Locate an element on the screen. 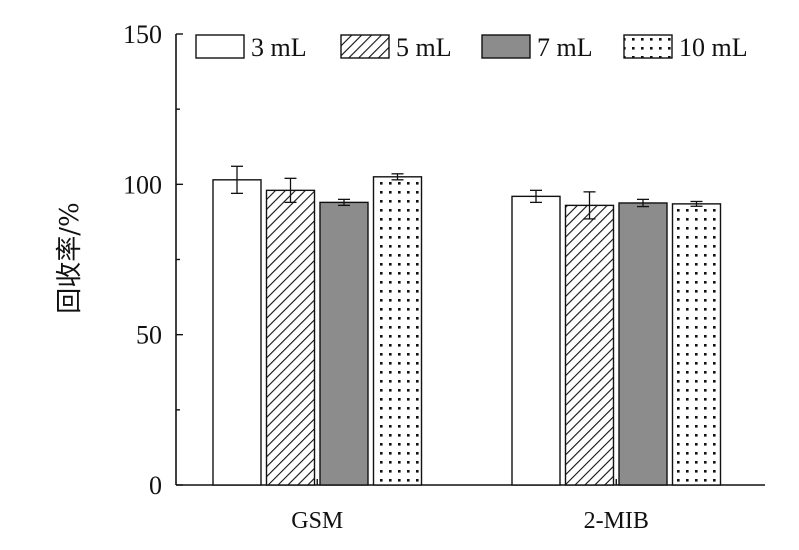  legend: 3 mL 5 mL 7 mL 10 mL is located at coordinates (471, 47).